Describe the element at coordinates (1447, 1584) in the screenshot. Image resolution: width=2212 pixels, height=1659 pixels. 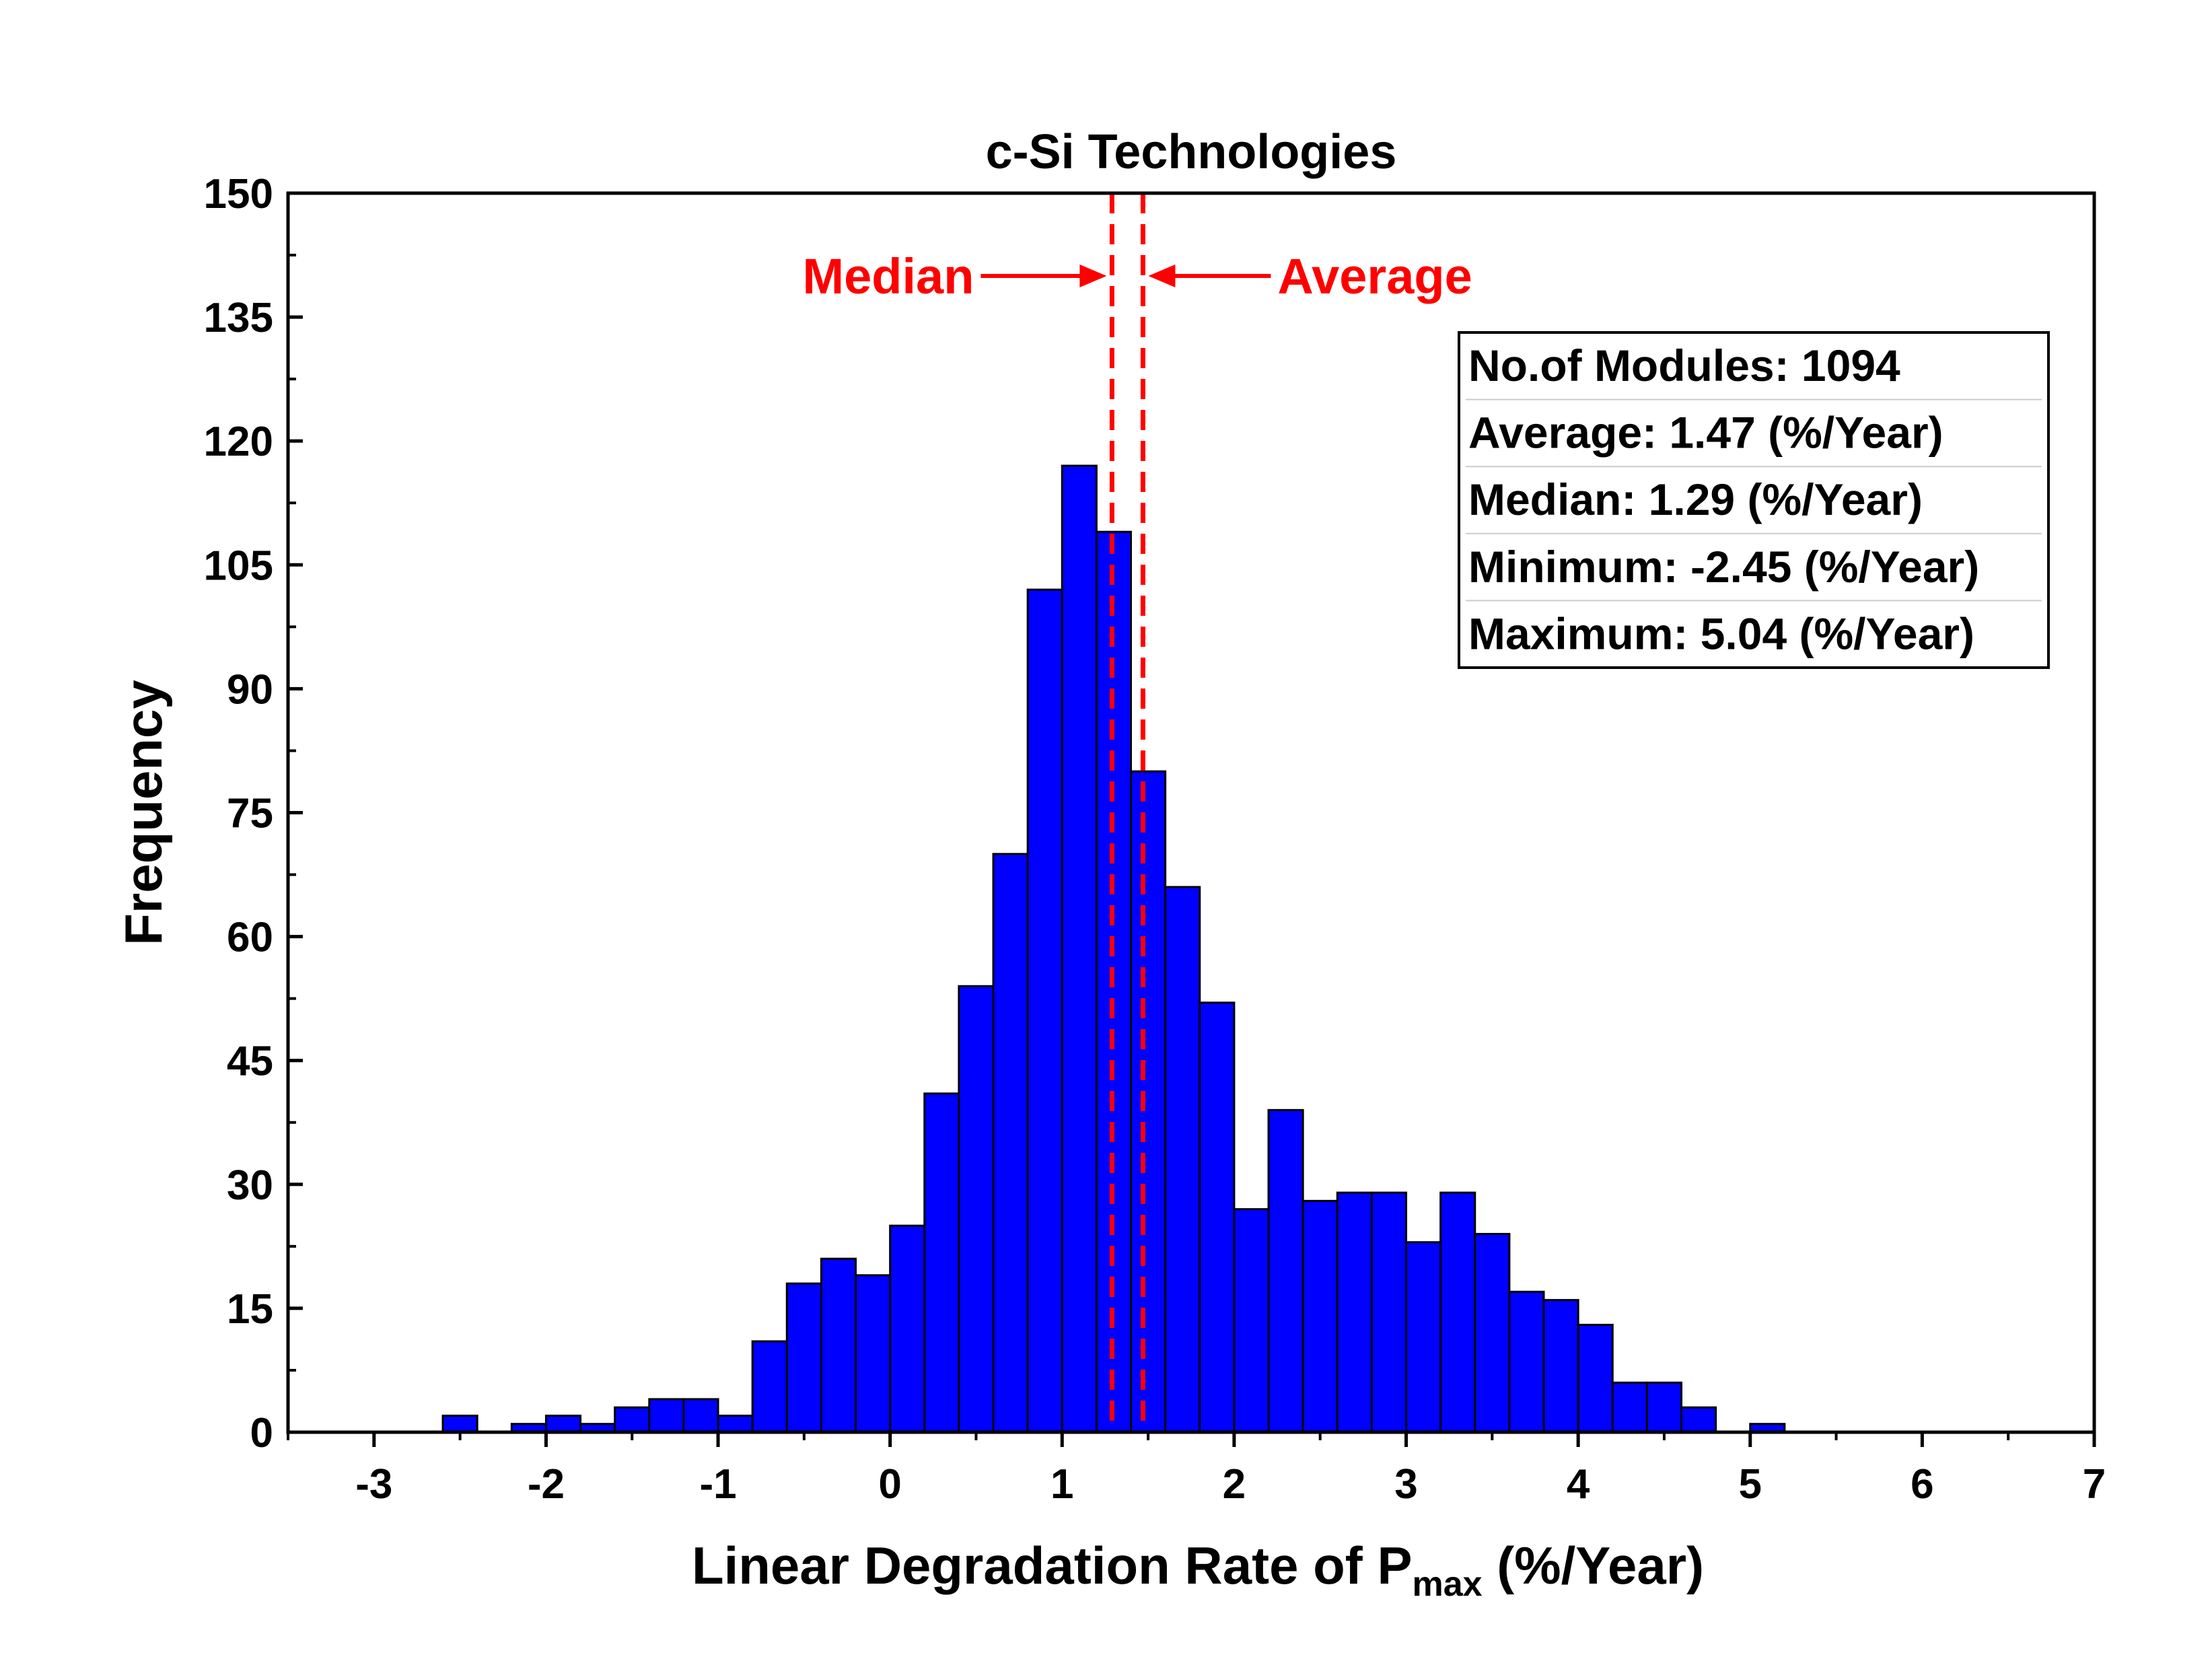
I see `x-axis-title-subscript: max` at that location.